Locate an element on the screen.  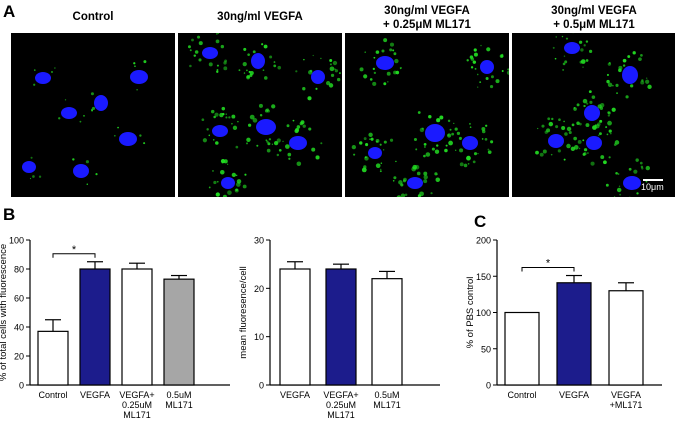
image-label-line: Control is located at coordinates (93, 17).